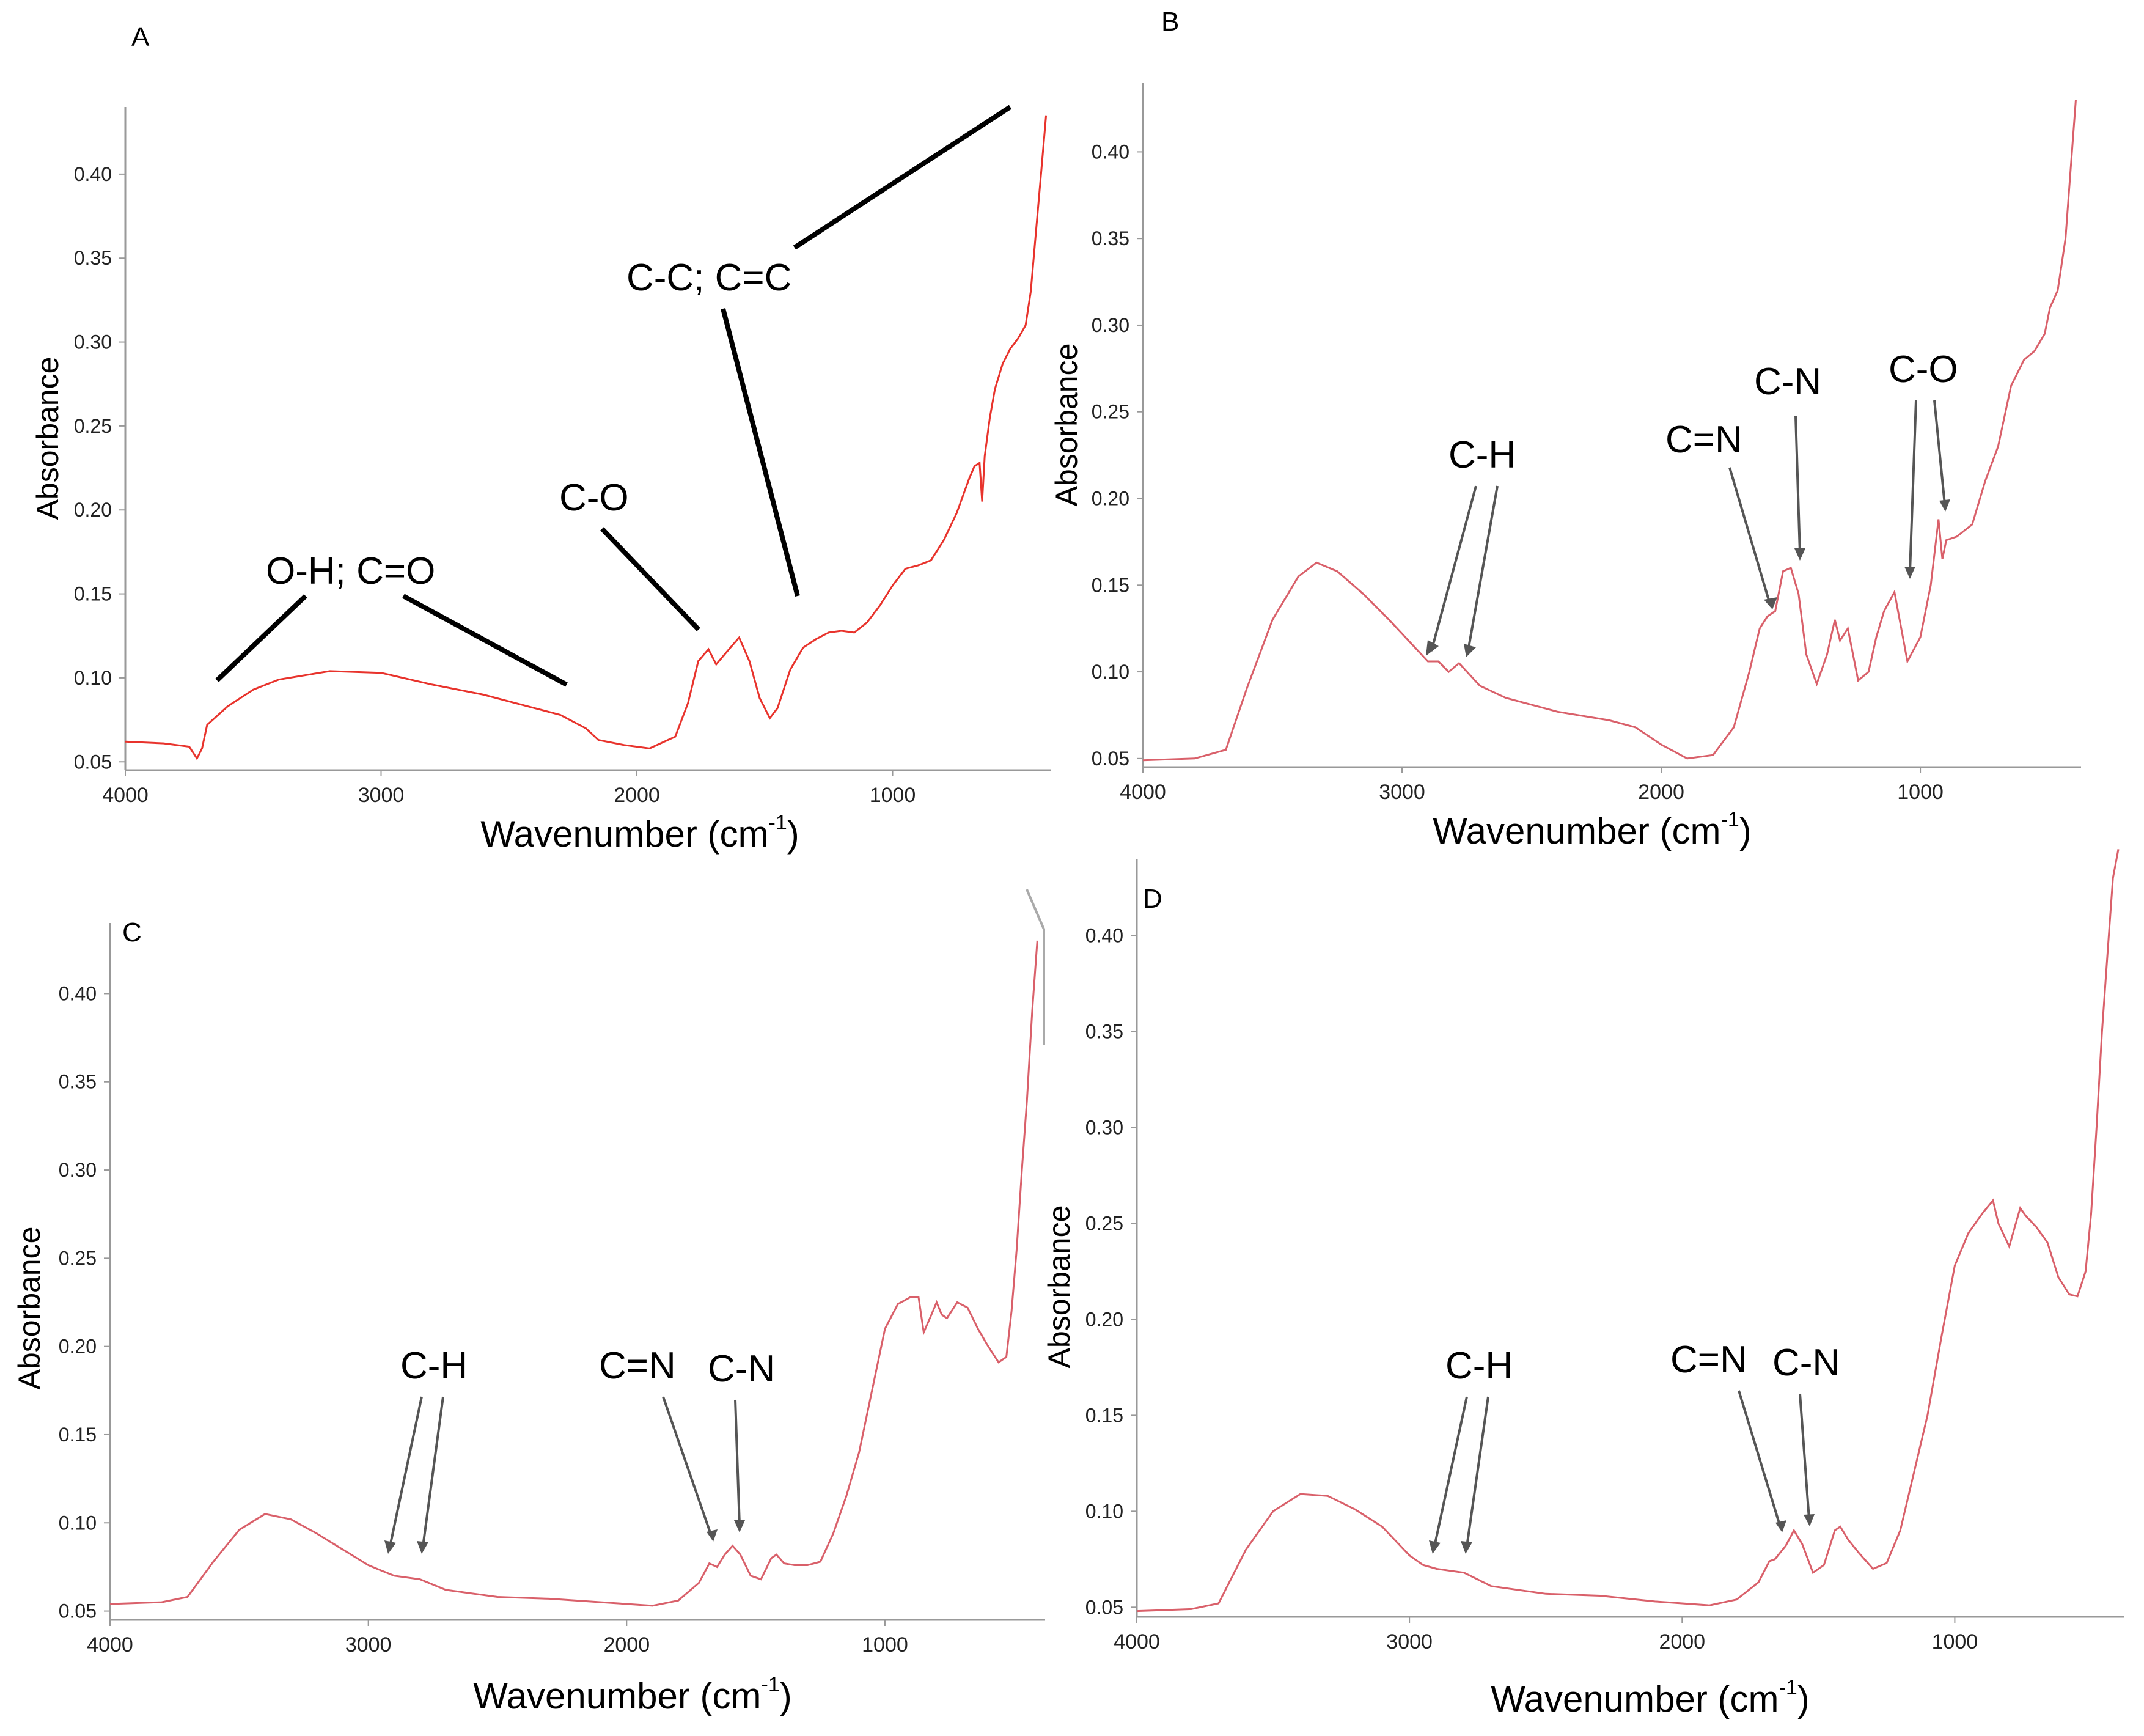  What do you see at coordinates (778, 822) in the screenshot?
I see `x-axis-title-sup: -1` at bounding box center [778, 822].